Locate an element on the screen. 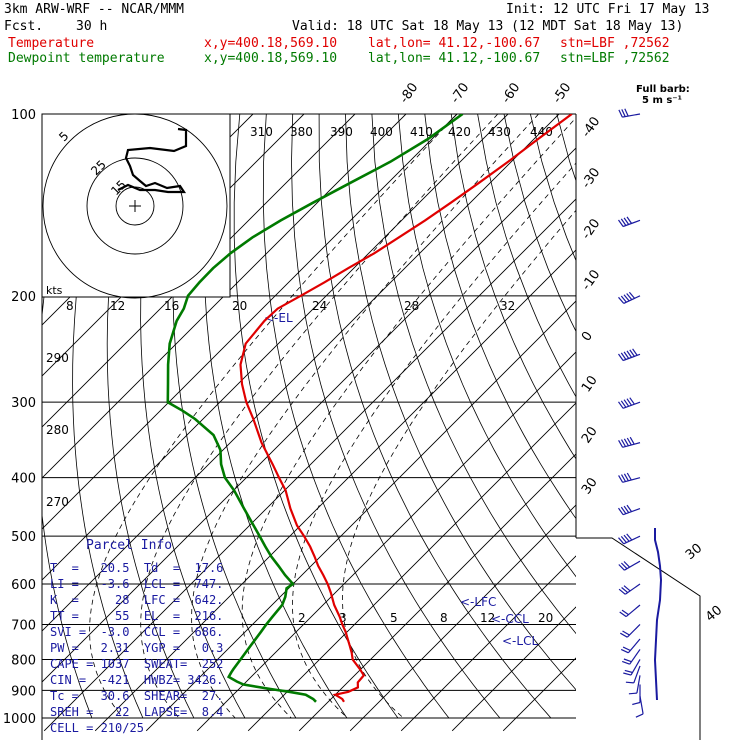  ccl-marker: <-CCL is located at coordinates (510, 619).